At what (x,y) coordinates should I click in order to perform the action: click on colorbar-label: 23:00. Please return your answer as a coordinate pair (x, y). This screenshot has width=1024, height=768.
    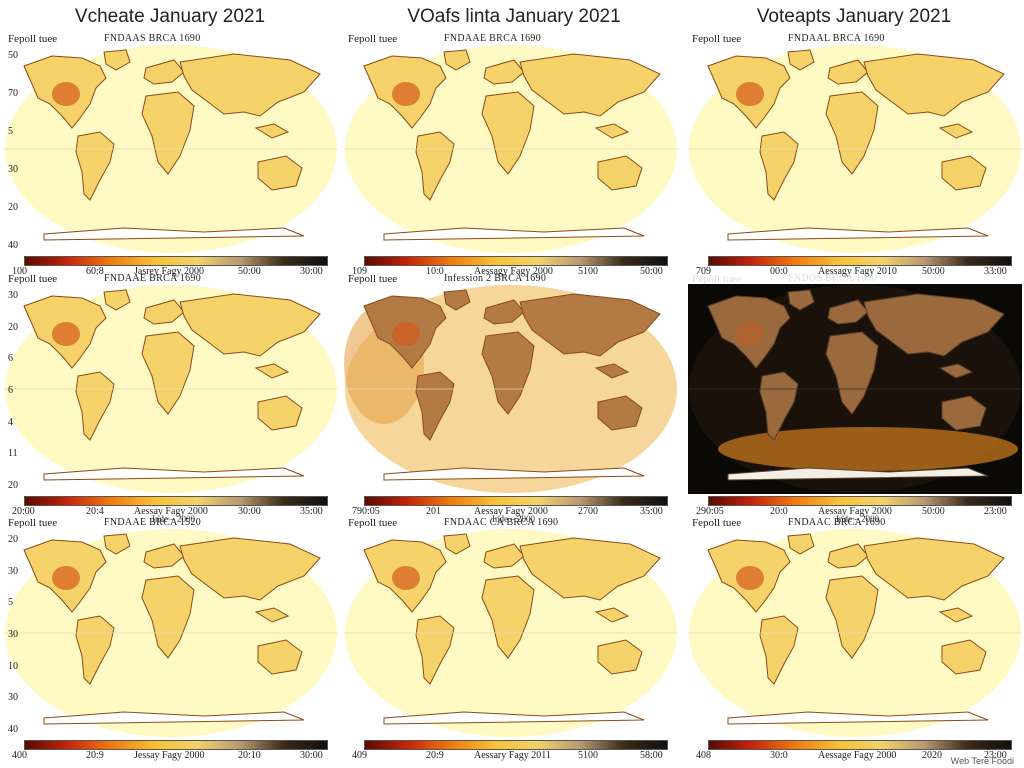
    Looking at the image, I should click on (995, 511).